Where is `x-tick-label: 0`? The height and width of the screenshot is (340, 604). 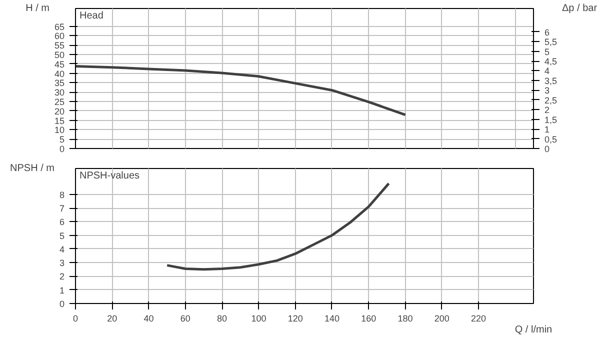
x-tick-label: 0 is located at coordinates (75, 319).